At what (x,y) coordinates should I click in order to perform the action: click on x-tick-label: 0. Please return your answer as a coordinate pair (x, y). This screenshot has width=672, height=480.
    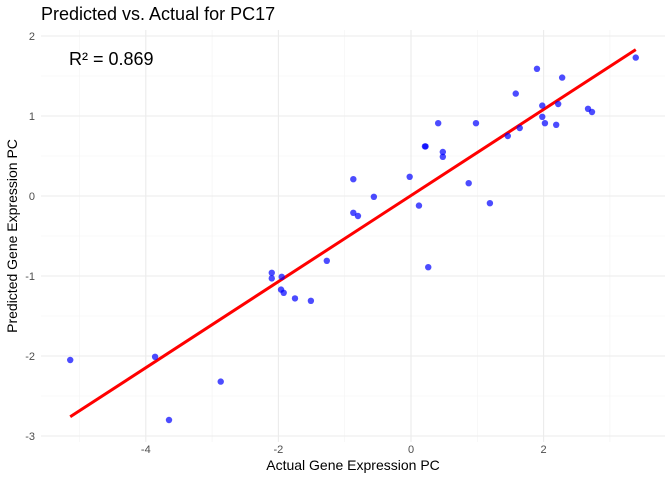
    Looking at the image, I should click on (411, 450).